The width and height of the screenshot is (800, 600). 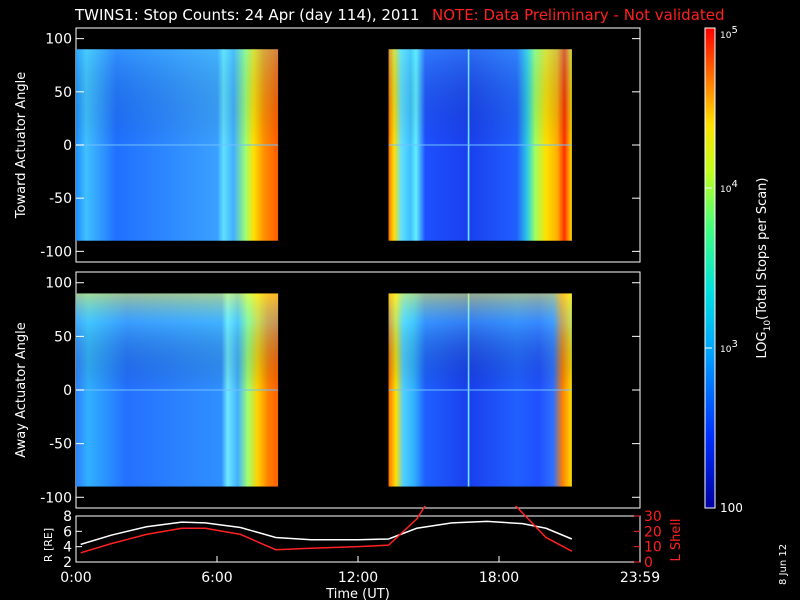 I want to click on x-tick-label: 18:00, so click(x=499, y=578).